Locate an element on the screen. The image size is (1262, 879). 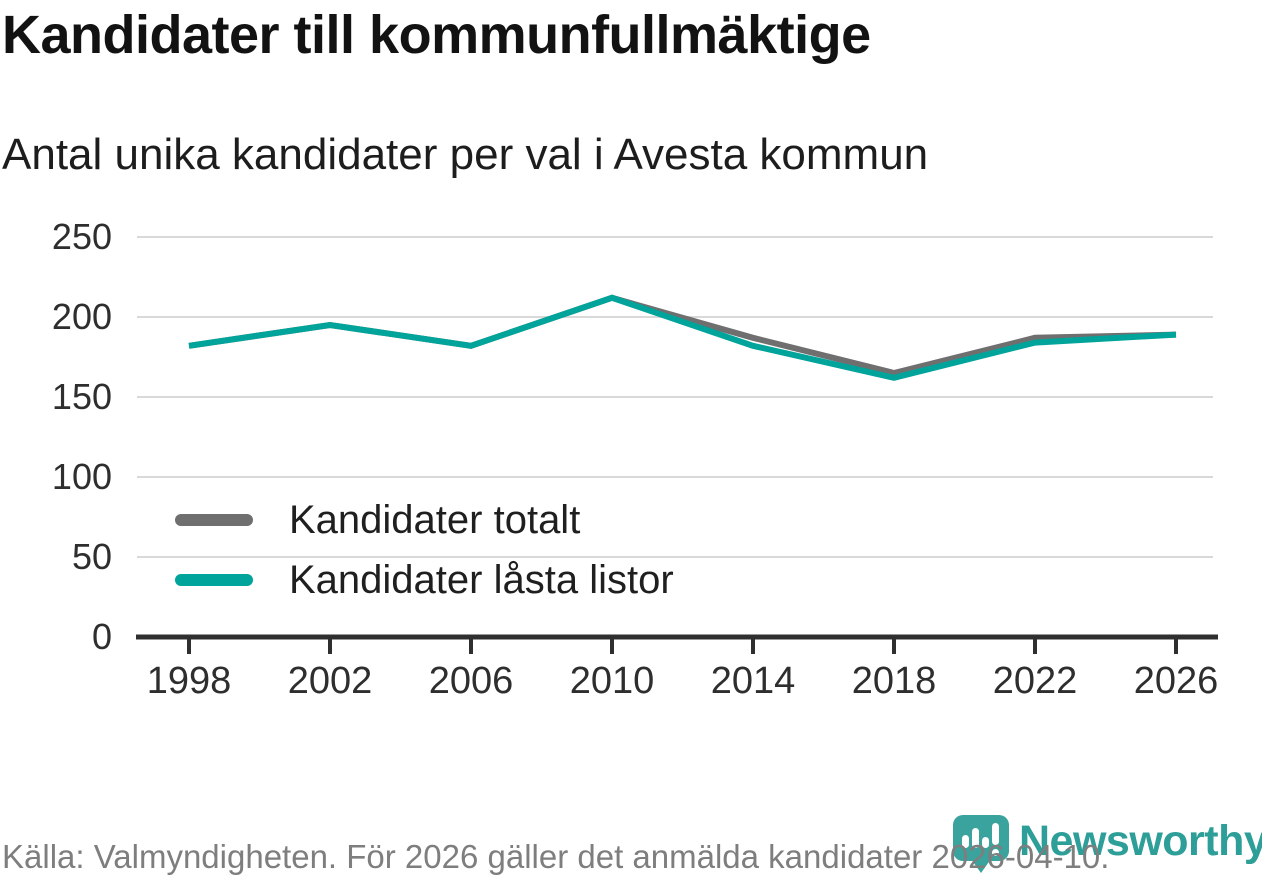
legend-item: Kandidater låsta listor is located at coordinates (424, 580).